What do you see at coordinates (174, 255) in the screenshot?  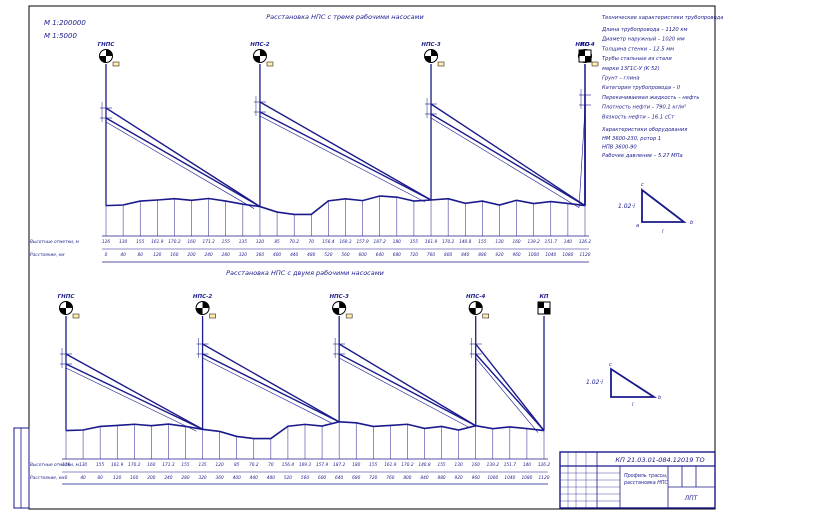 I see `distance-value: 160` at bounding box center [174, 255].